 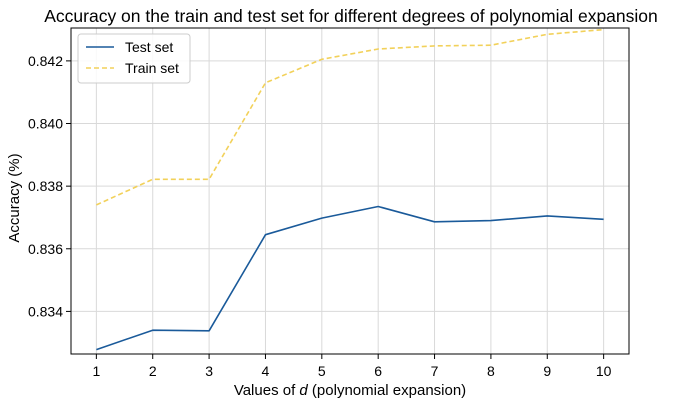 What do you see at coordinates (45, 61) in the screenshot?
I see `y-tick-label: 0.842` at bounding box center [45, 61].